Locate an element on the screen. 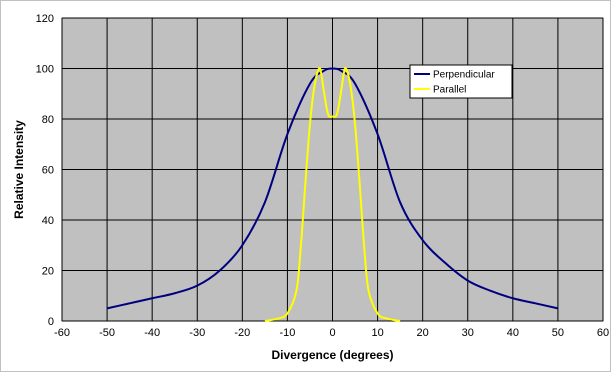 The height and width of the screenshot is (372, 611). legend-box is located at coordinates (461, 81).